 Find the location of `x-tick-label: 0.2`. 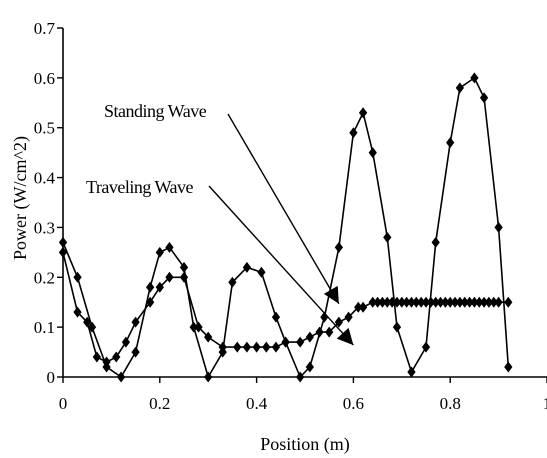

x-tick-label: 0.2 is located at coordinates (159, 403).